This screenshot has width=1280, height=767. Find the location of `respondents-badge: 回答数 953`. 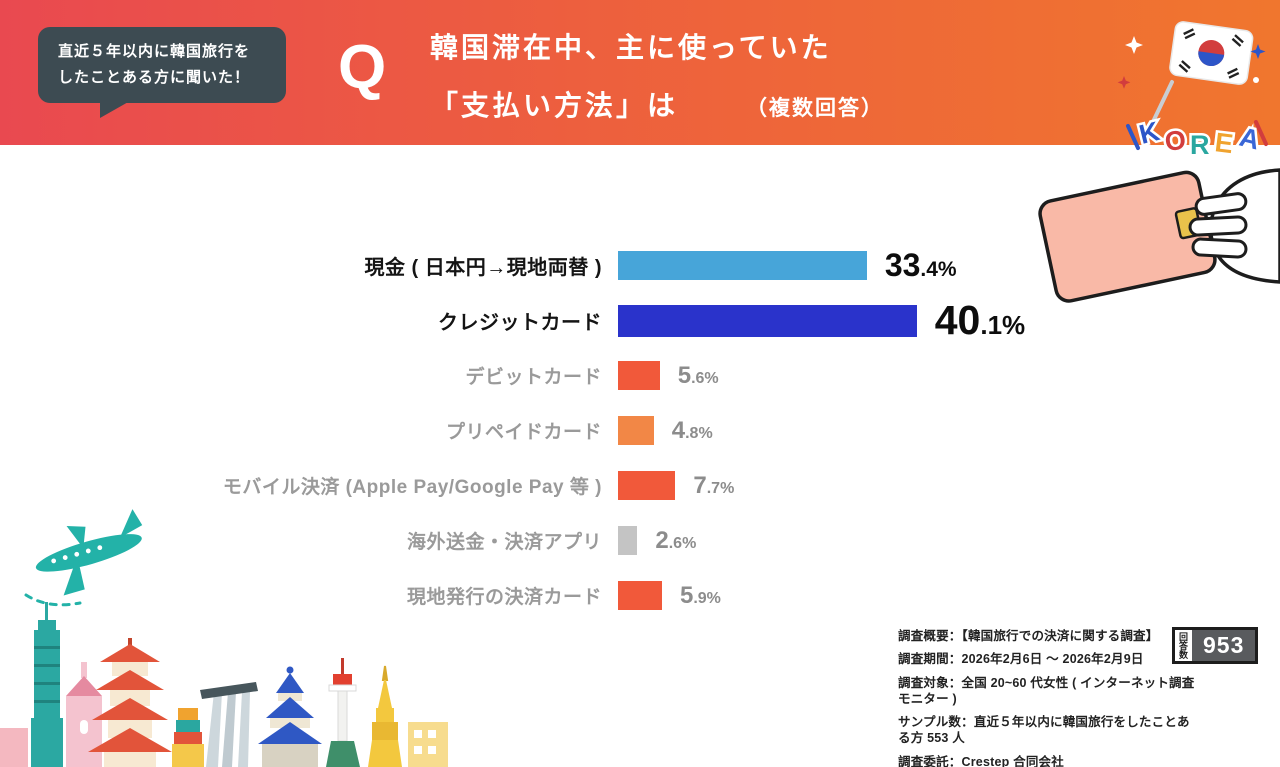

respondents-badge: 回答数 953 is located at coordinates (1215, 645).